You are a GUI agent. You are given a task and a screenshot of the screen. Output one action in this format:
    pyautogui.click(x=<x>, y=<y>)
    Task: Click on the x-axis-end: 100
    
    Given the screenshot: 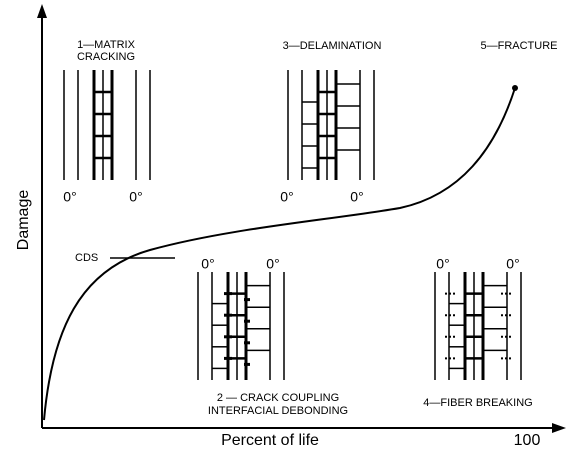 What is the action you would take?
    pyautogui.click(x=527, y=440)
    